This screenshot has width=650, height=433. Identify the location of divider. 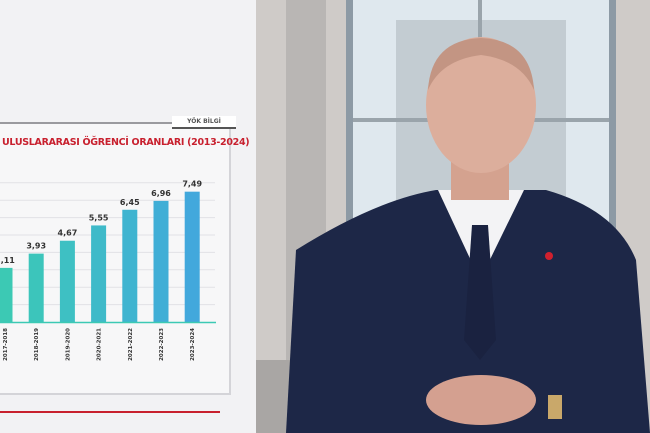
(86, 123).